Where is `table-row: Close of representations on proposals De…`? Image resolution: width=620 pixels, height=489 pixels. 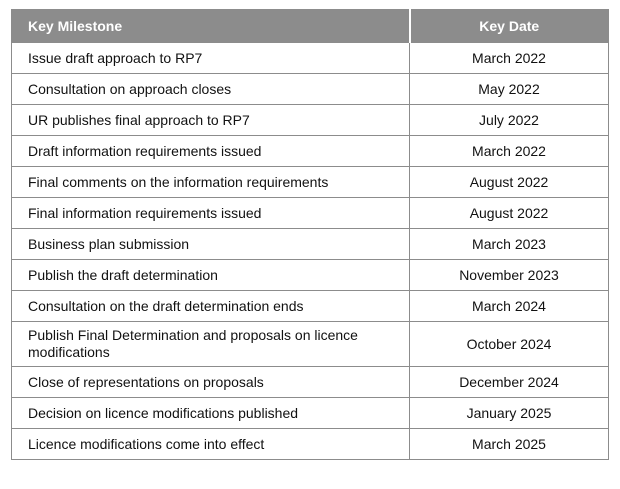
table-row: Close of representations on proposals De… is located at coordinates (310, 382).